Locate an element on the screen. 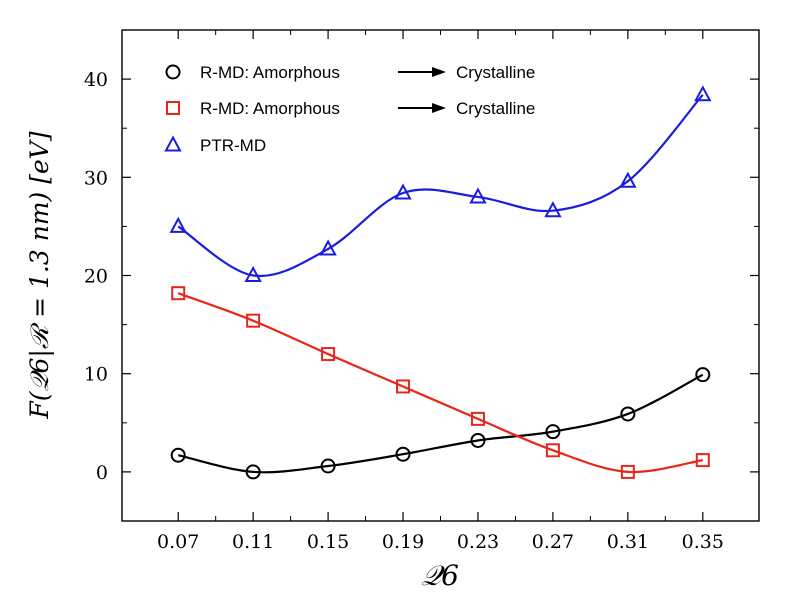  y-tick-label: 10 is located at coordinates (96, 375).